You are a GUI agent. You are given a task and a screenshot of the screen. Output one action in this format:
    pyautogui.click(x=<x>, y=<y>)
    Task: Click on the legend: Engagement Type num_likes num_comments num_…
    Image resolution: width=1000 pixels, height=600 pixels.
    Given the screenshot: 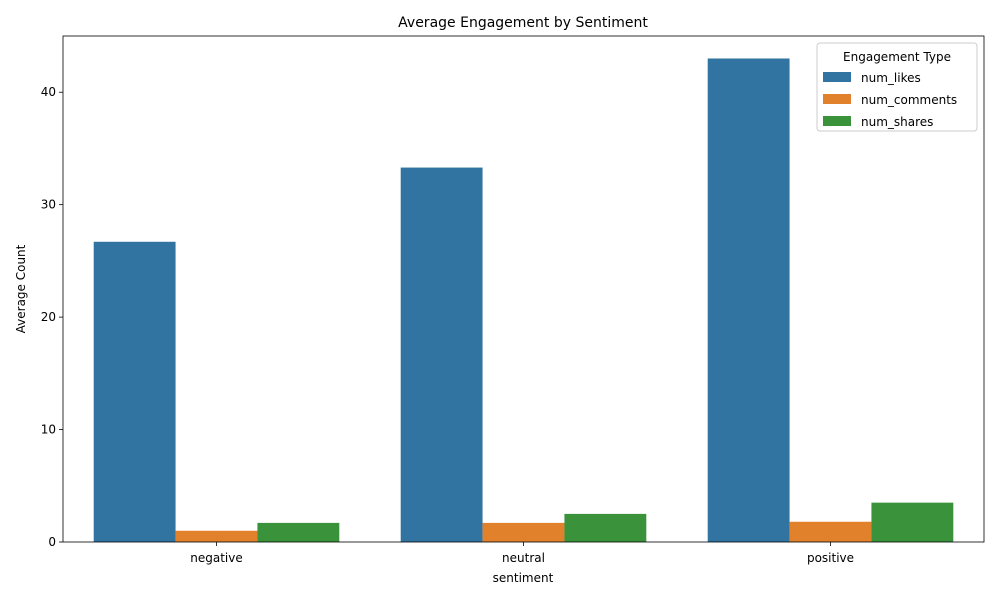 What is the action you would take?
    pyautogui.click(x=897, y=87)
    